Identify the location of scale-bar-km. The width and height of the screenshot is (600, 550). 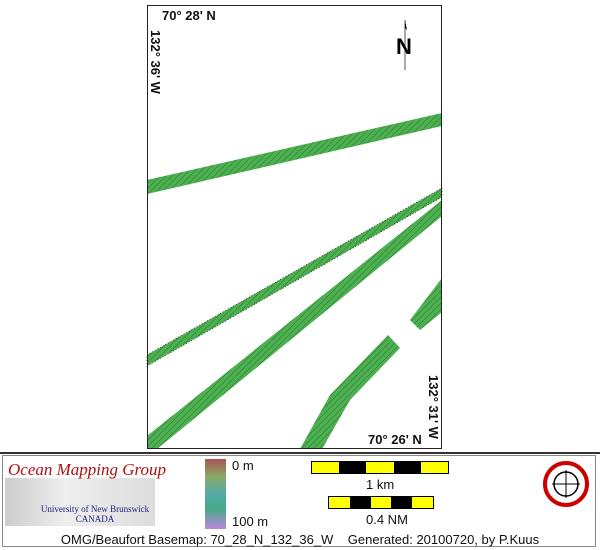
(380, 467).